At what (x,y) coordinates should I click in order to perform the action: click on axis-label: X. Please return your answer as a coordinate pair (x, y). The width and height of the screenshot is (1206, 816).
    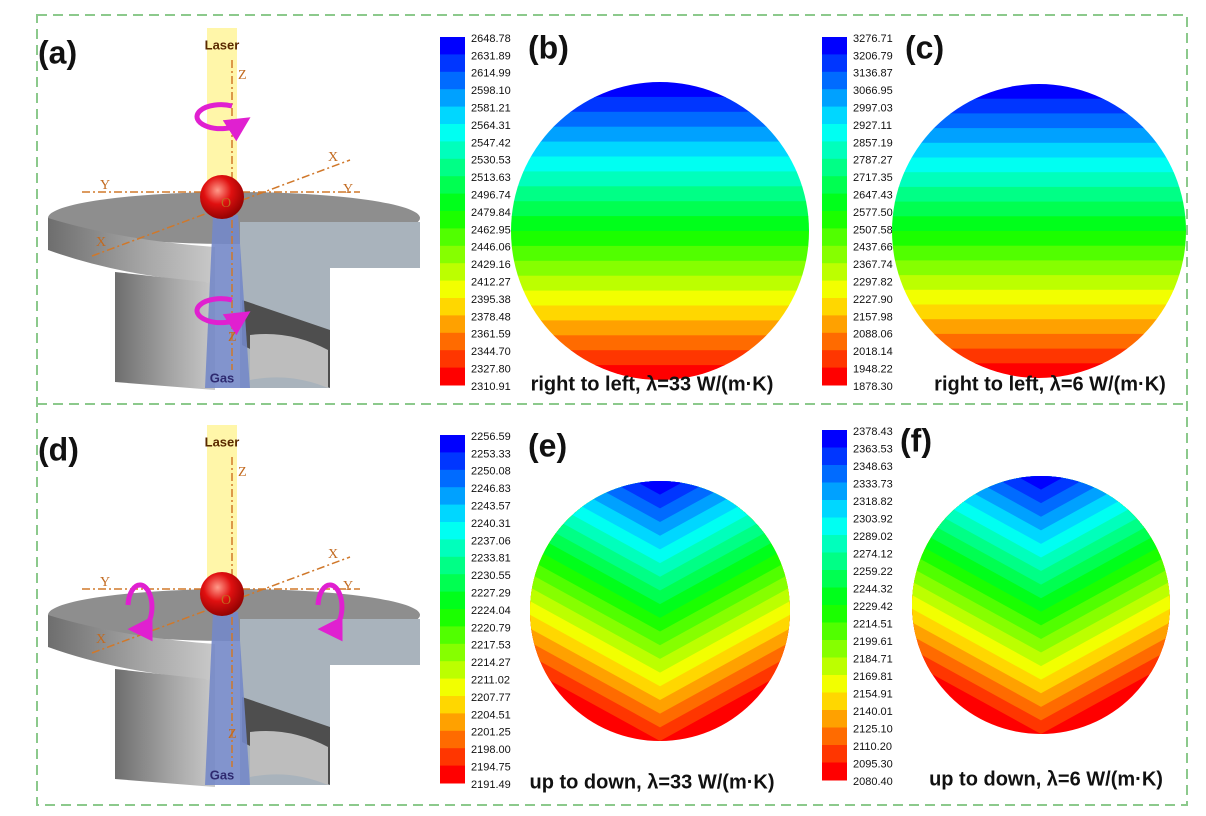
    Looking at the image, I should click on (333, 554).